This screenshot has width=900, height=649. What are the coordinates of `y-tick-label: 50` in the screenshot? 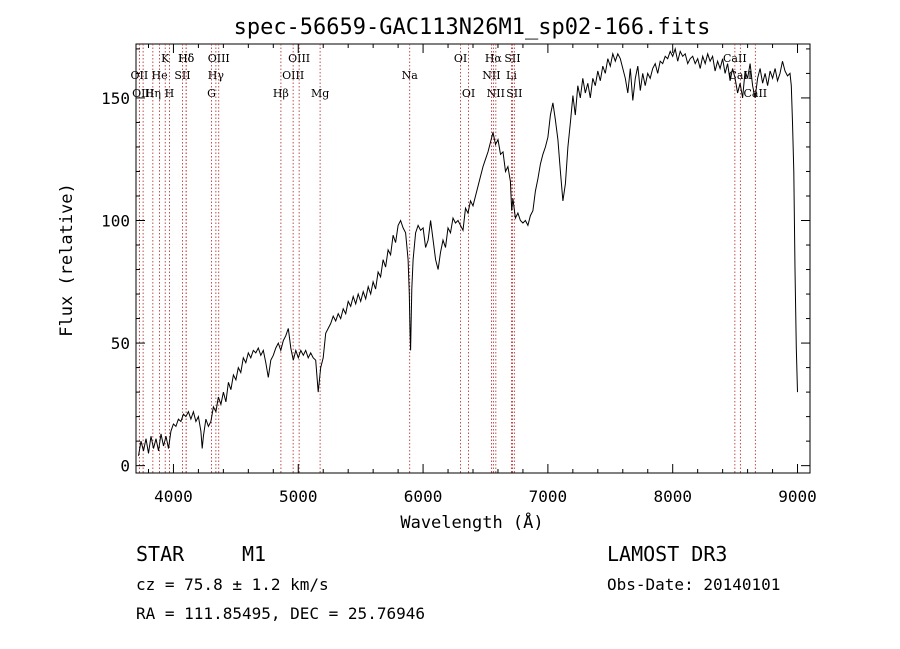 It's located at (120, 343).